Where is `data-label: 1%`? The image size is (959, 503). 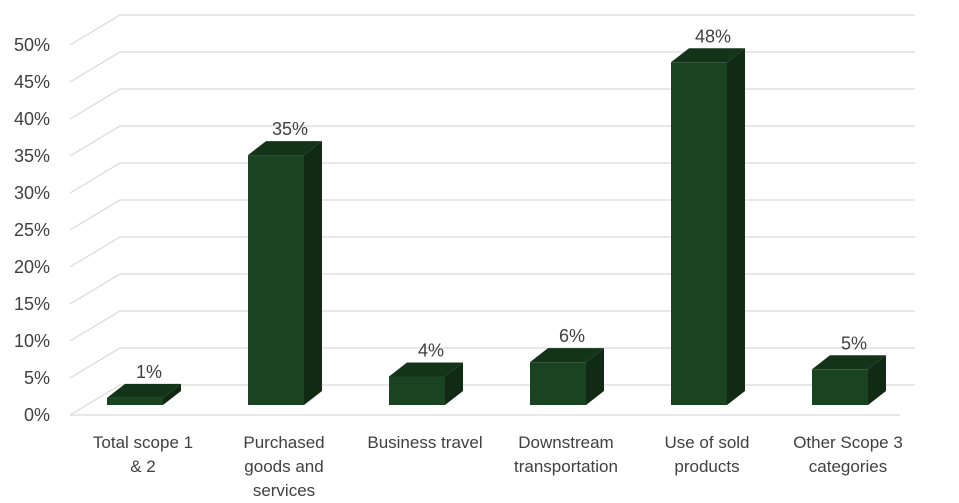 data-label: 1% is located at coordinates (149, 372).